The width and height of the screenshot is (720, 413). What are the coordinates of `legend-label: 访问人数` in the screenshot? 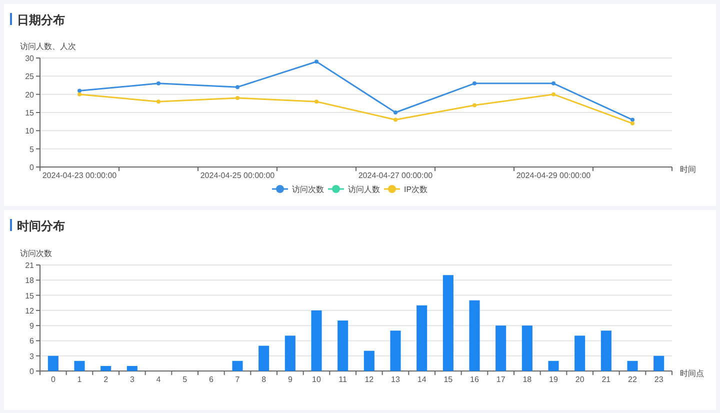 It's located at (364, 189).